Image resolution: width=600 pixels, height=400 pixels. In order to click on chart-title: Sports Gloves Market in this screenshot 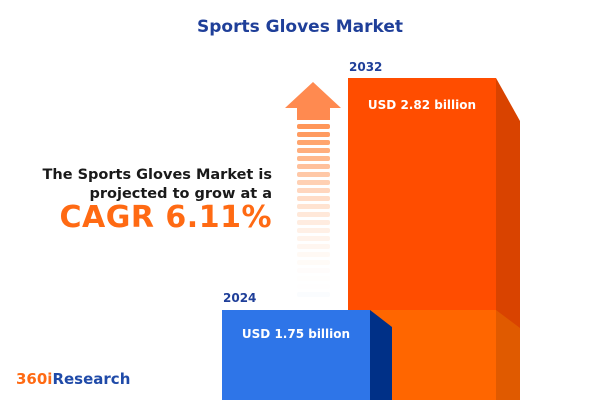, I will do `click(300, 27)`.